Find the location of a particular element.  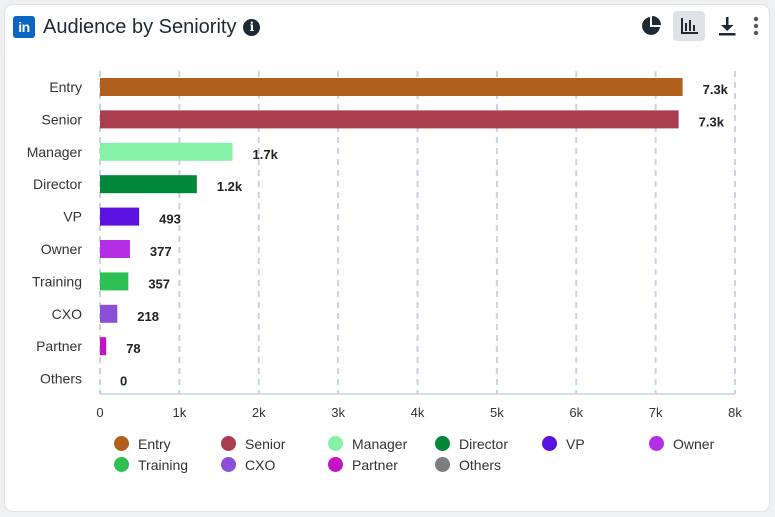

x-tick-label: 0 is located at coordinates (99, 412).